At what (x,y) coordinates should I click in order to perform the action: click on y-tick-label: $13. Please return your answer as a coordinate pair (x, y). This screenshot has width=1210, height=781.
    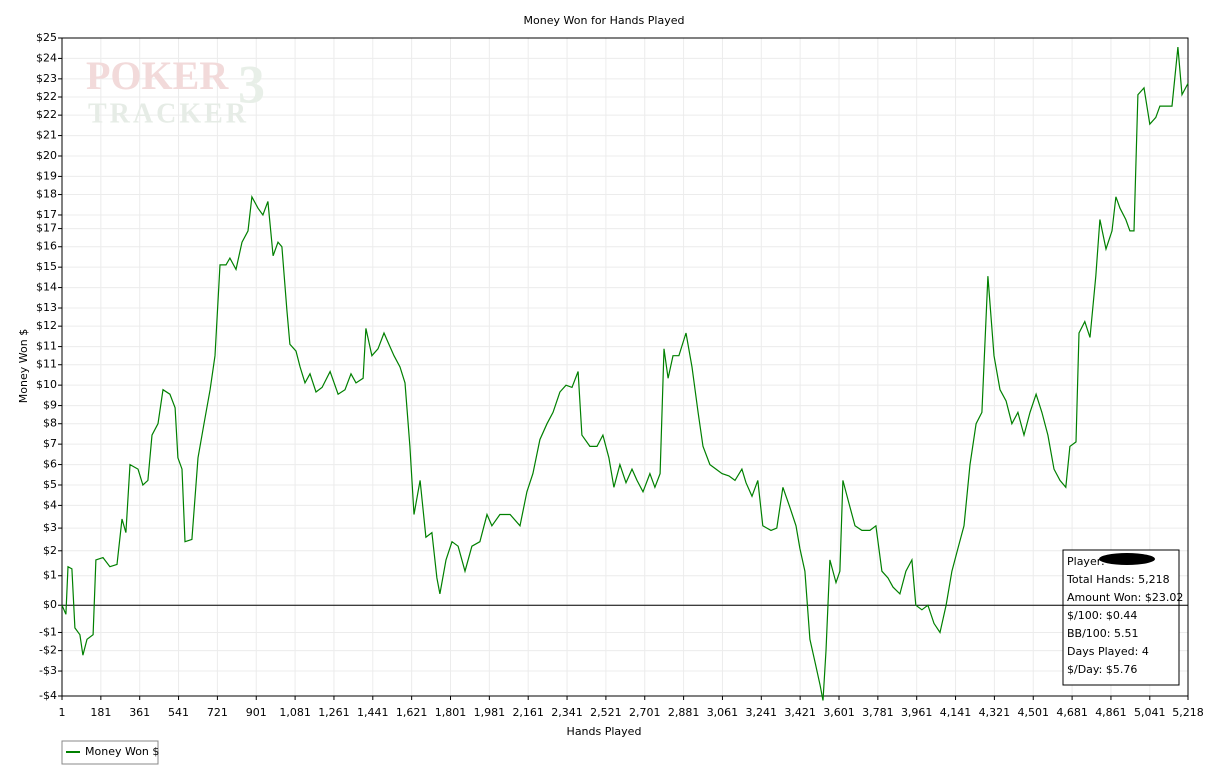
    Looking at the image, I should click on (46, 307).